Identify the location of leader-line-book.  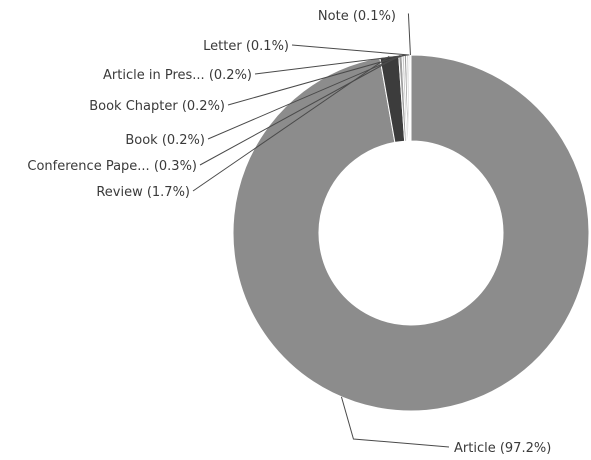
(305, 97).